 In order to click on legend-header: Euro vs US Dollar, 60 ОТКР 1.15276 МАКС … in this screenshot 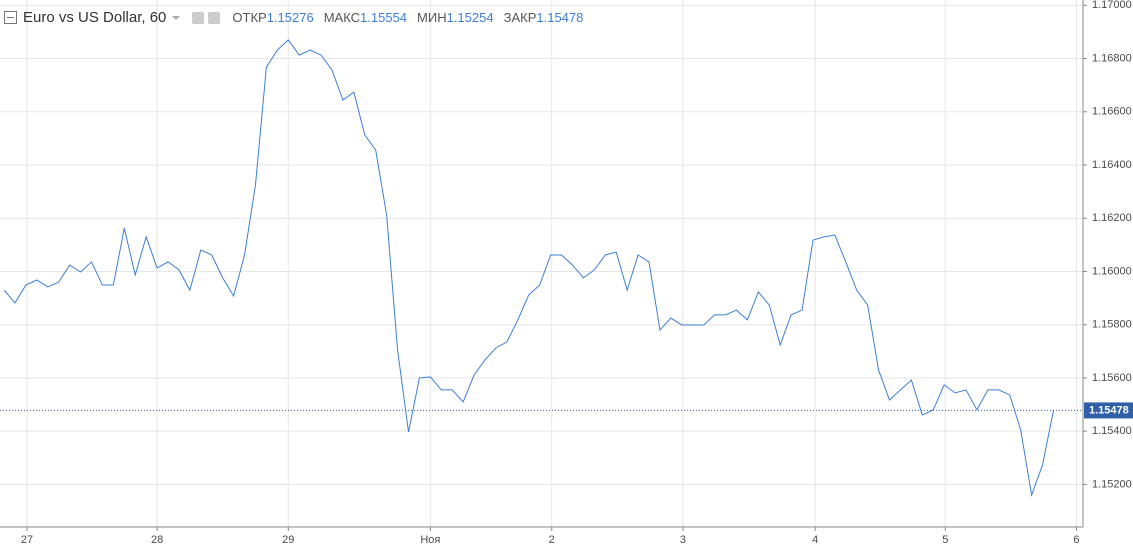, I will do `click(298, 17)`.